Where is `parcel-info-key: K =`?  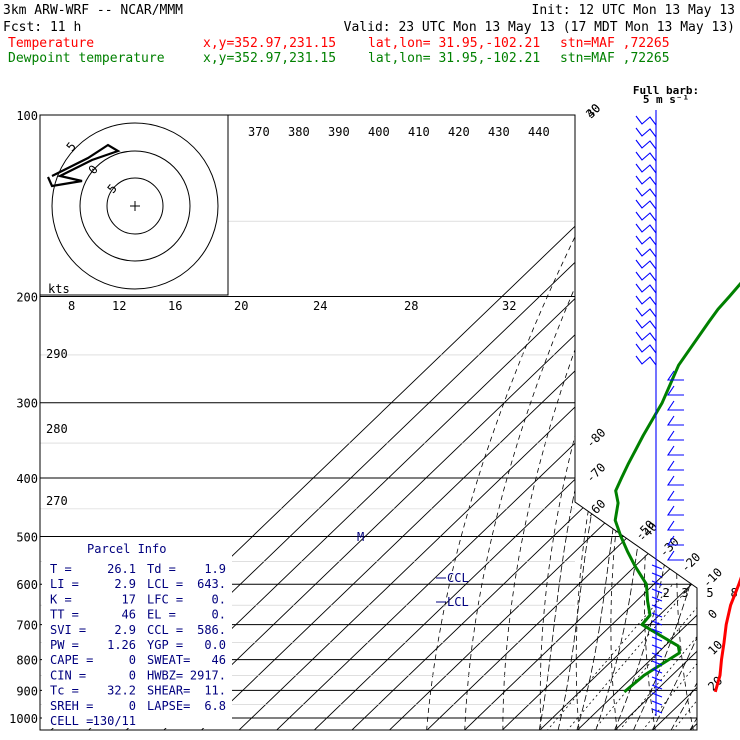
parcel-info-key: K = is located at coordinates (61, 599).